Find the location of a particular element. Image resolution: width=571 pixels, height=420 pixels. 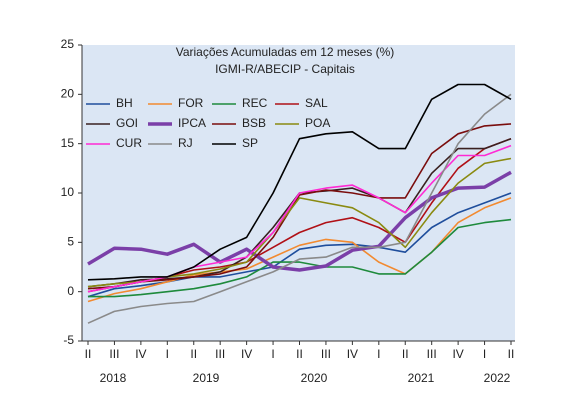

y-tick-label: 15 is located at coordinates (68, 143).